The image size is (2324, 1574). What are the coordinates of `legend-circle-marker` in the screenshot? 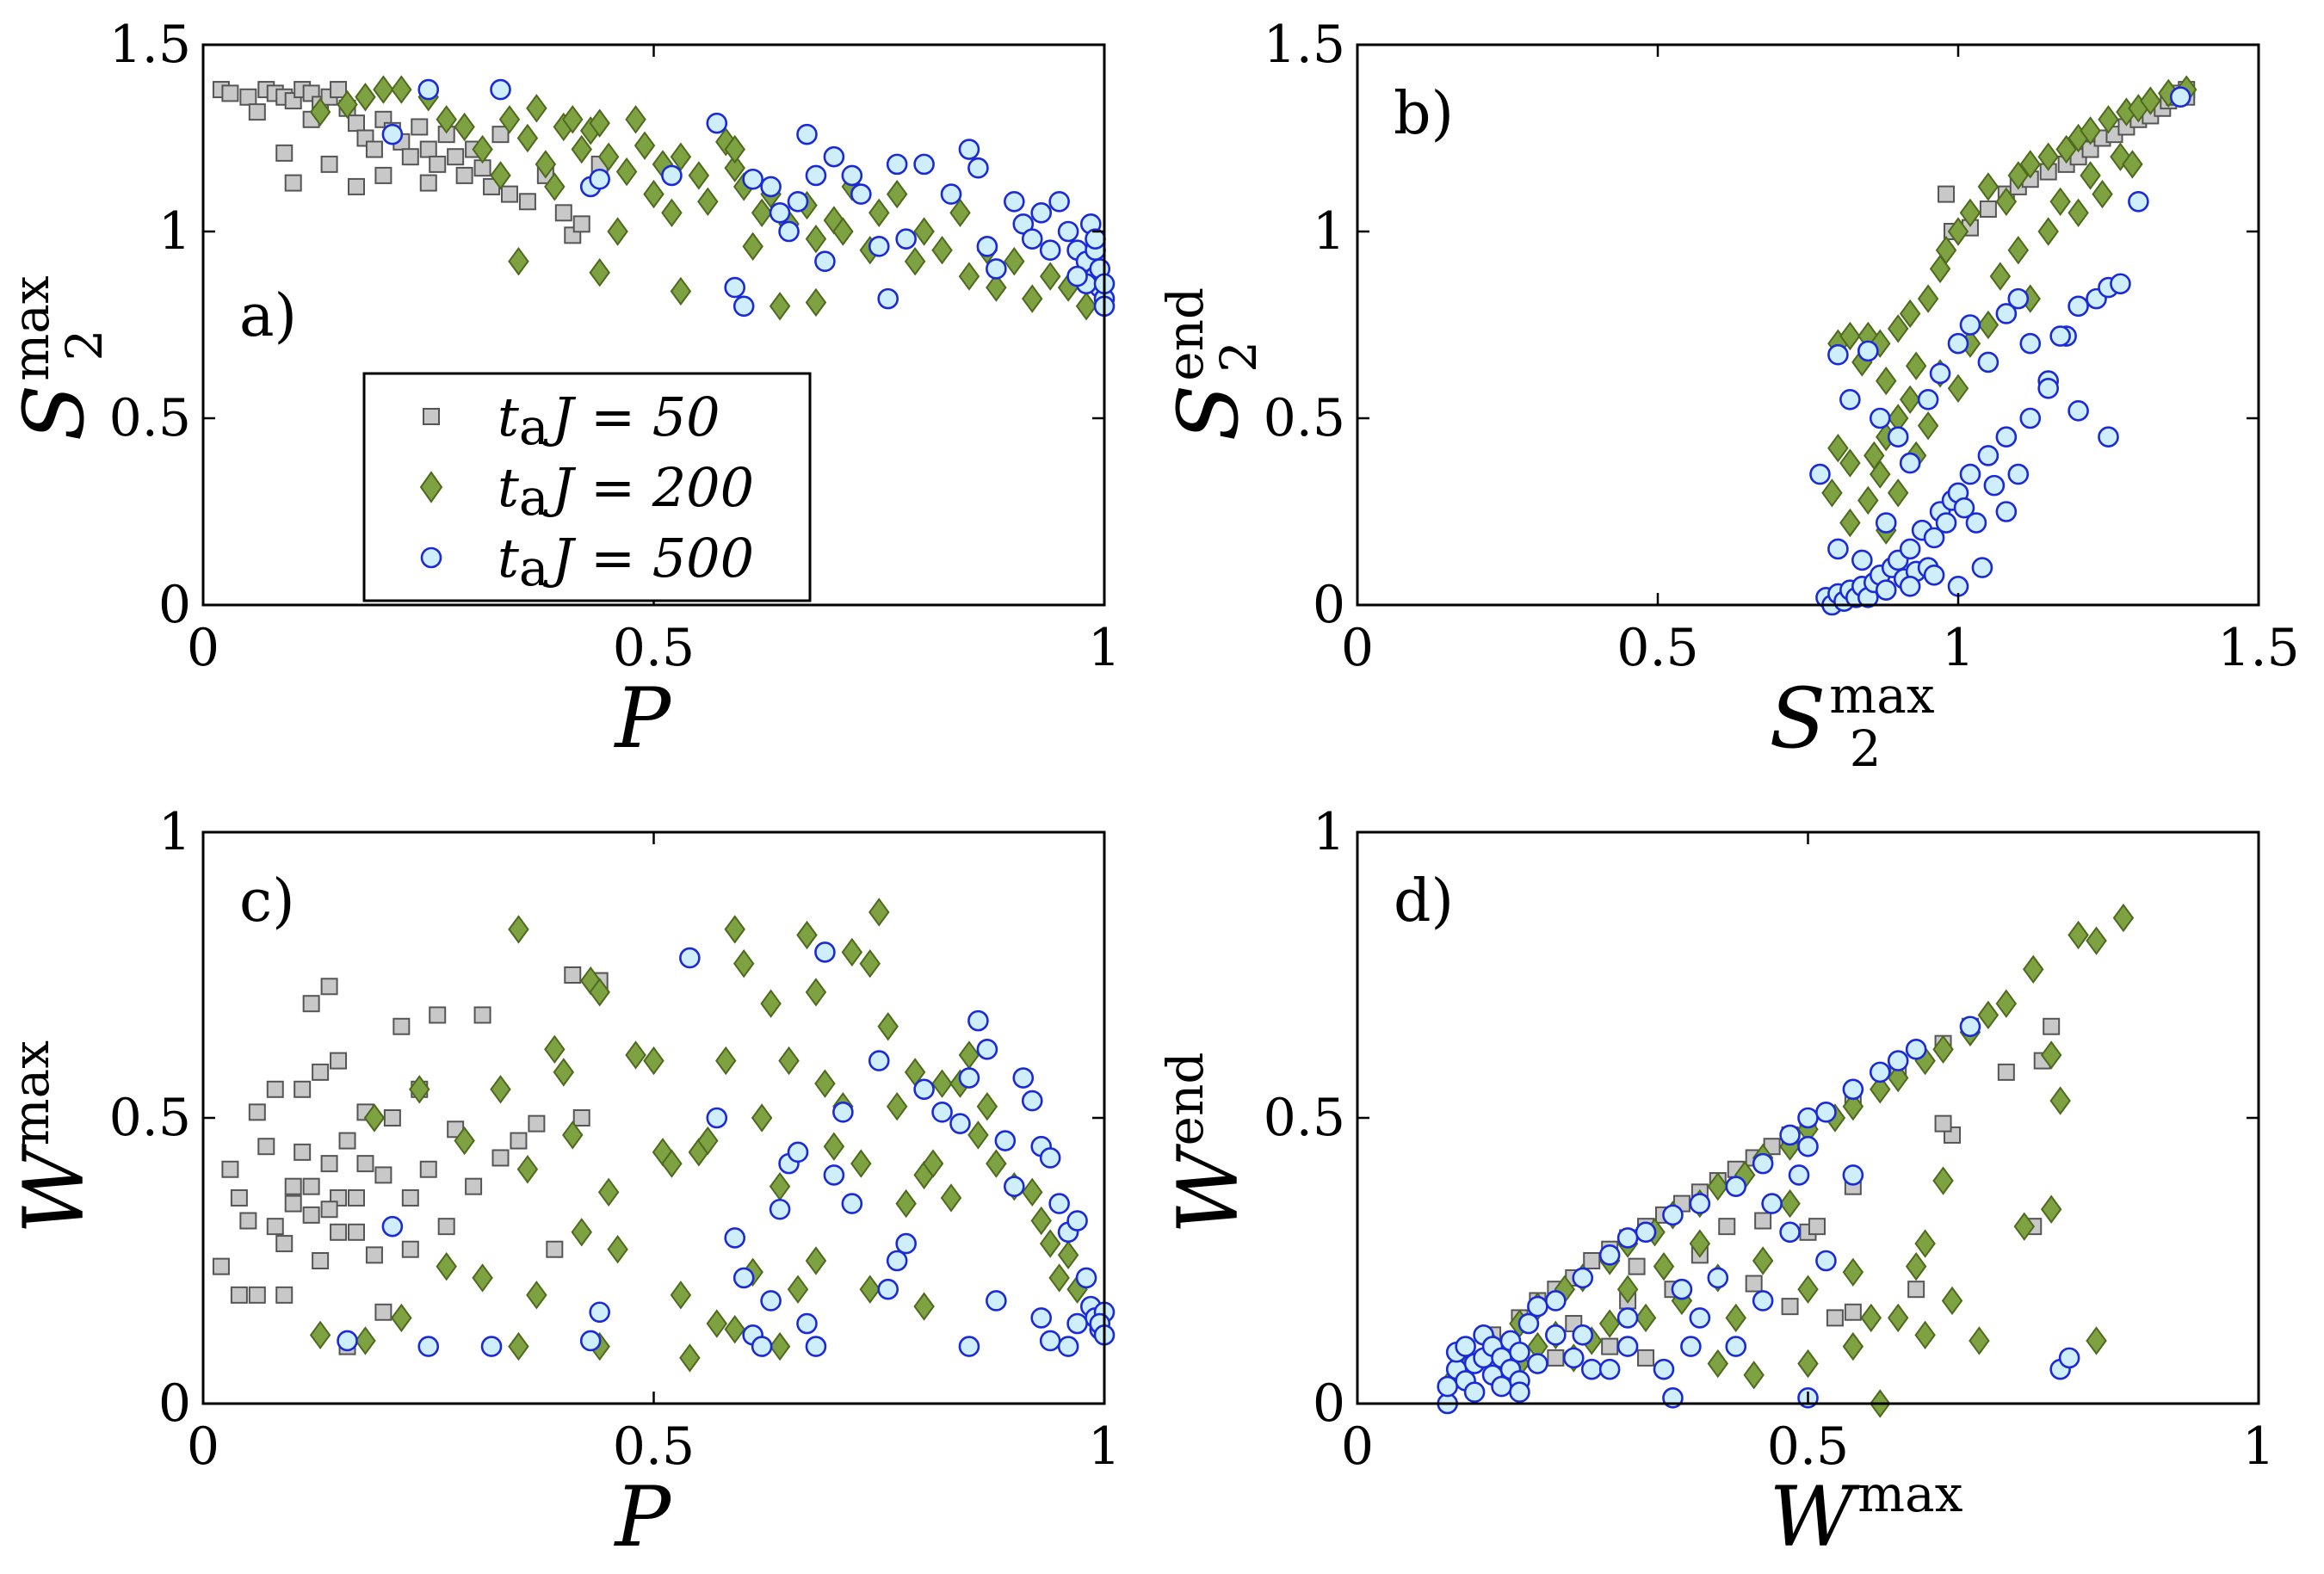 It's located at (431, 557).